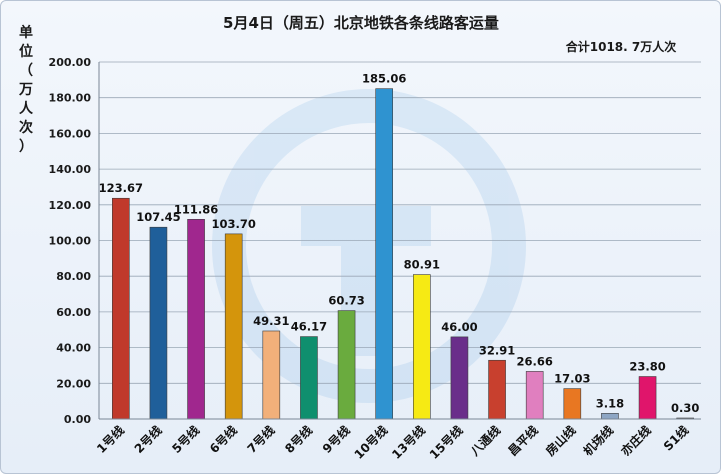 This screenshot has width=721, height=474. What do you see at coordinates (560, 441) in the screenshot?
I see `x-tick-label: 房山线` at bounding box center [560, 441].